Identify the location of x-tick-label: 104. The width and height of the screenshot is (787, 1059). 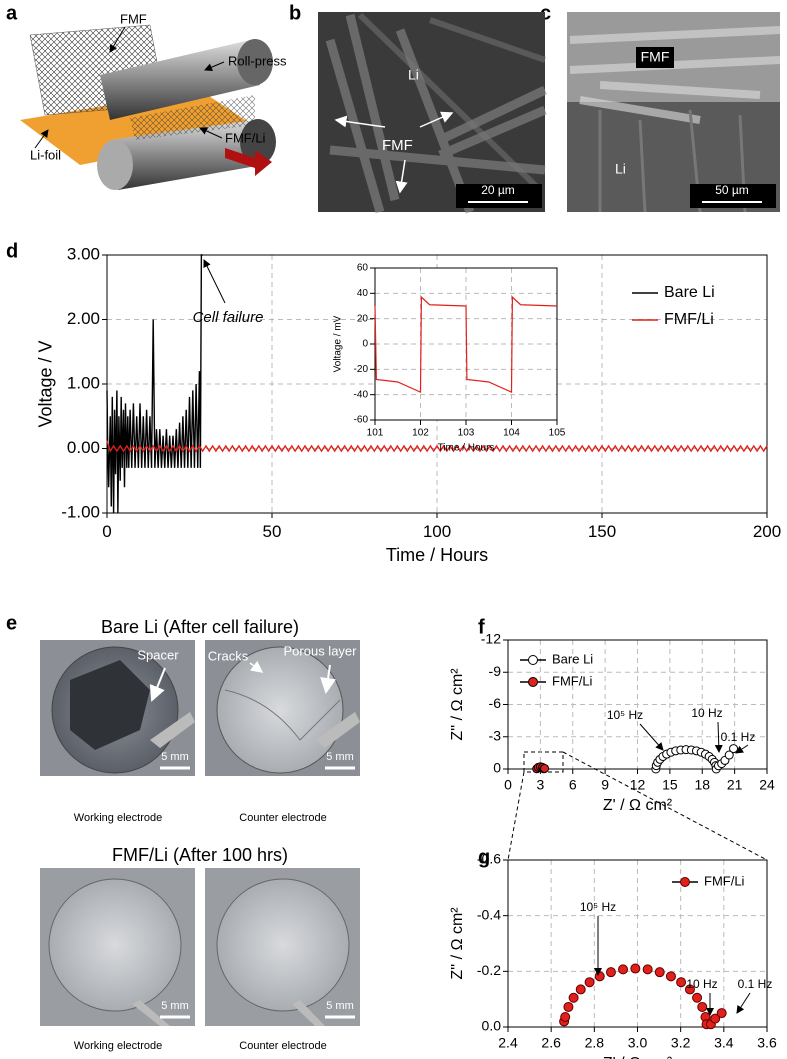
(511, 433).